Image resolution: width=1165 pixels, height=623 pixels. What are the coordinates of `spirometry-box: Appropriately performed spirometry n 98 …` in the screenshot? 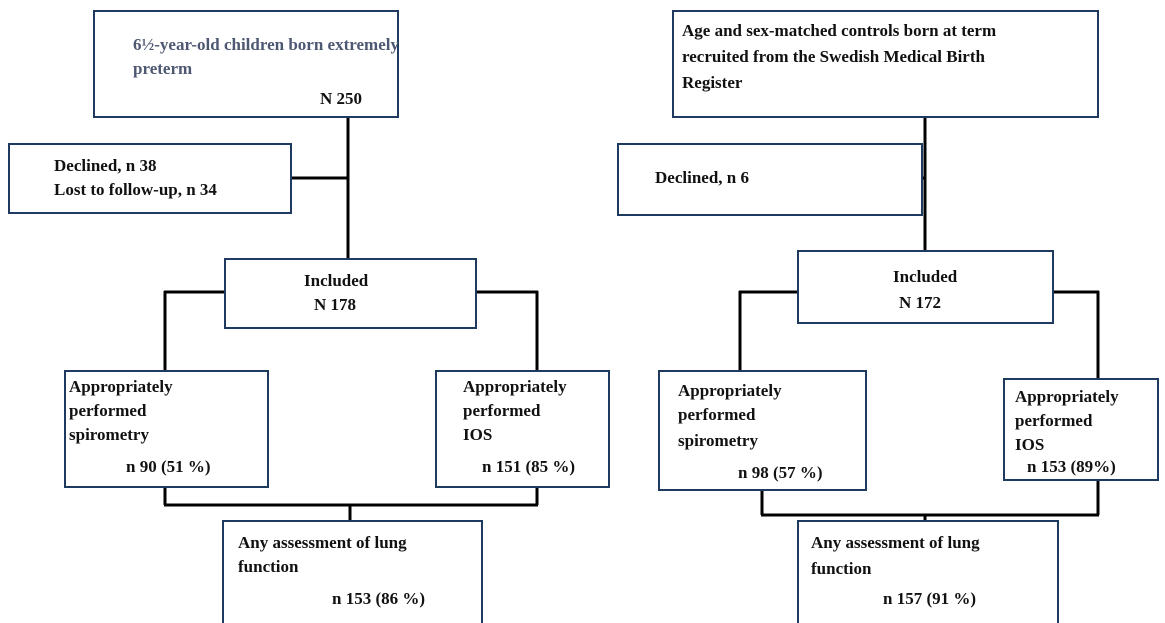 It's located at (762, 430).